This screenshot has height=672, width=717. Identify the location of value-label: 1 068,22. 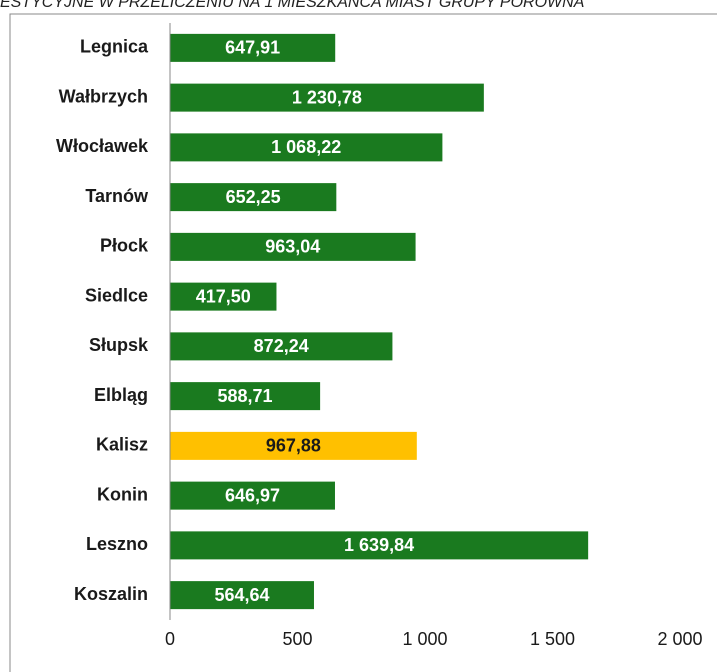
(306, 147).